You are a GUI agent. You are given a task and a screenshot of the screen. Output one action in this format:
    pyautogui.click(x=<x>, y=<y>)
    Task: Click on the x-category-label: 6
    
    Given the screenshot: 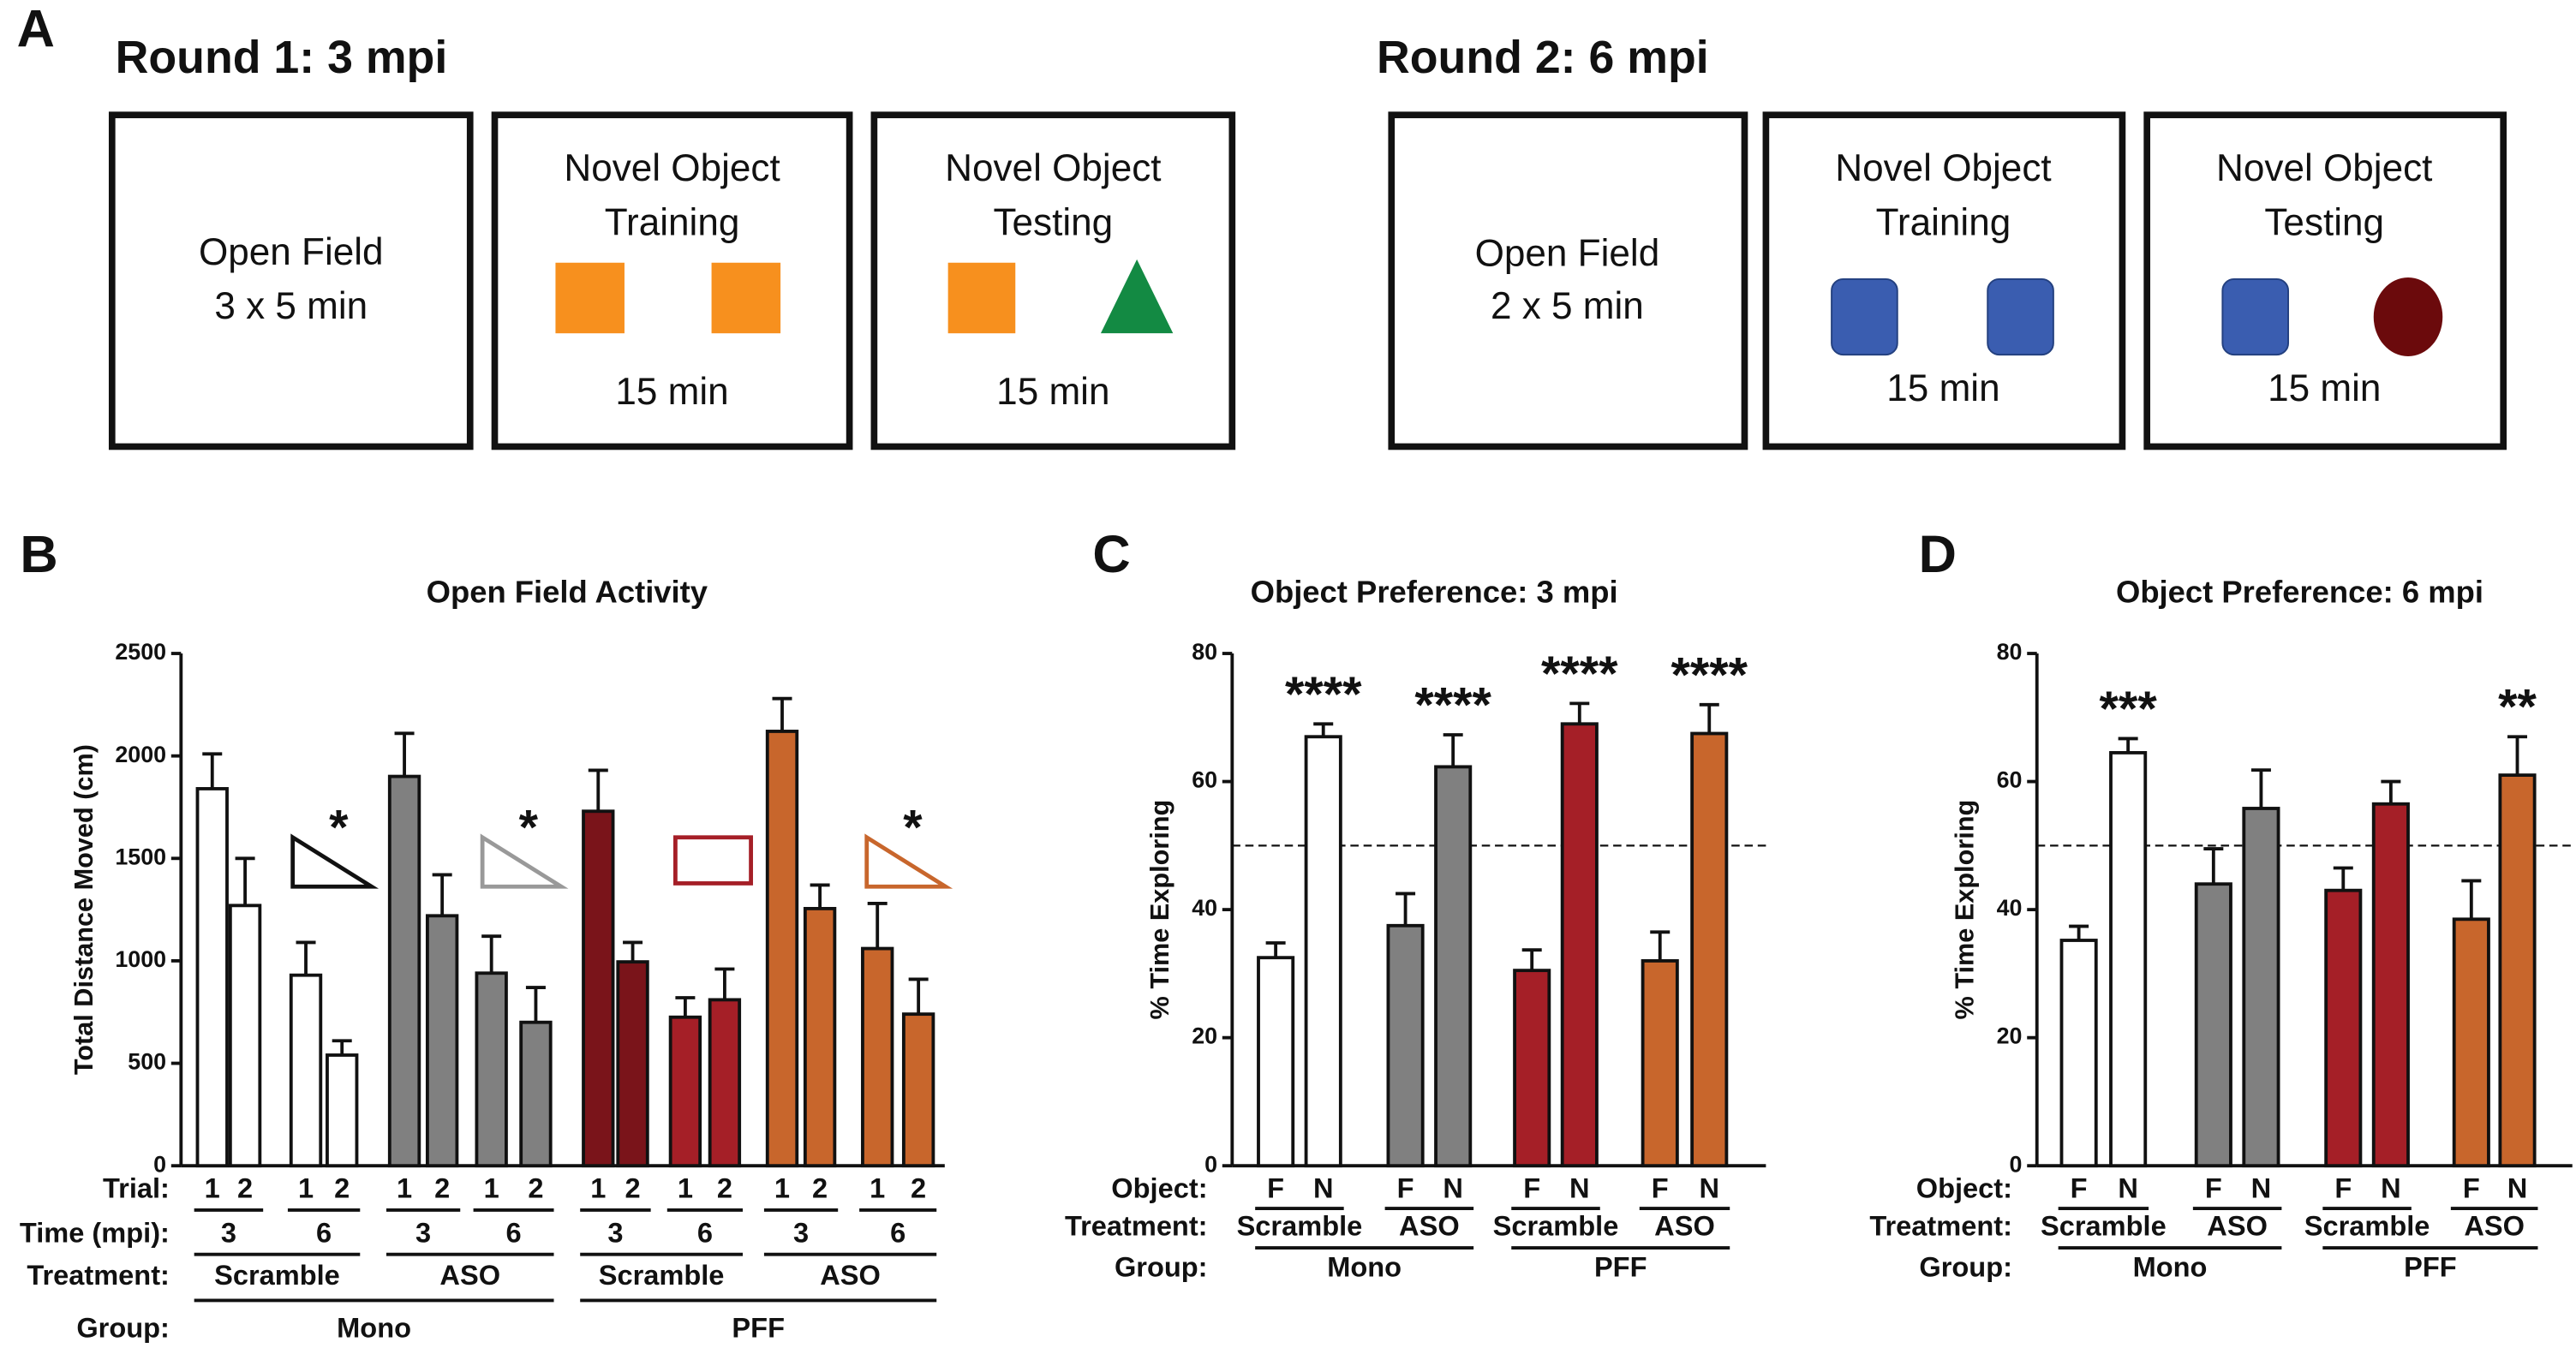 What is the action you would take?
    pyautogui.click(x=513, y=1232)
    